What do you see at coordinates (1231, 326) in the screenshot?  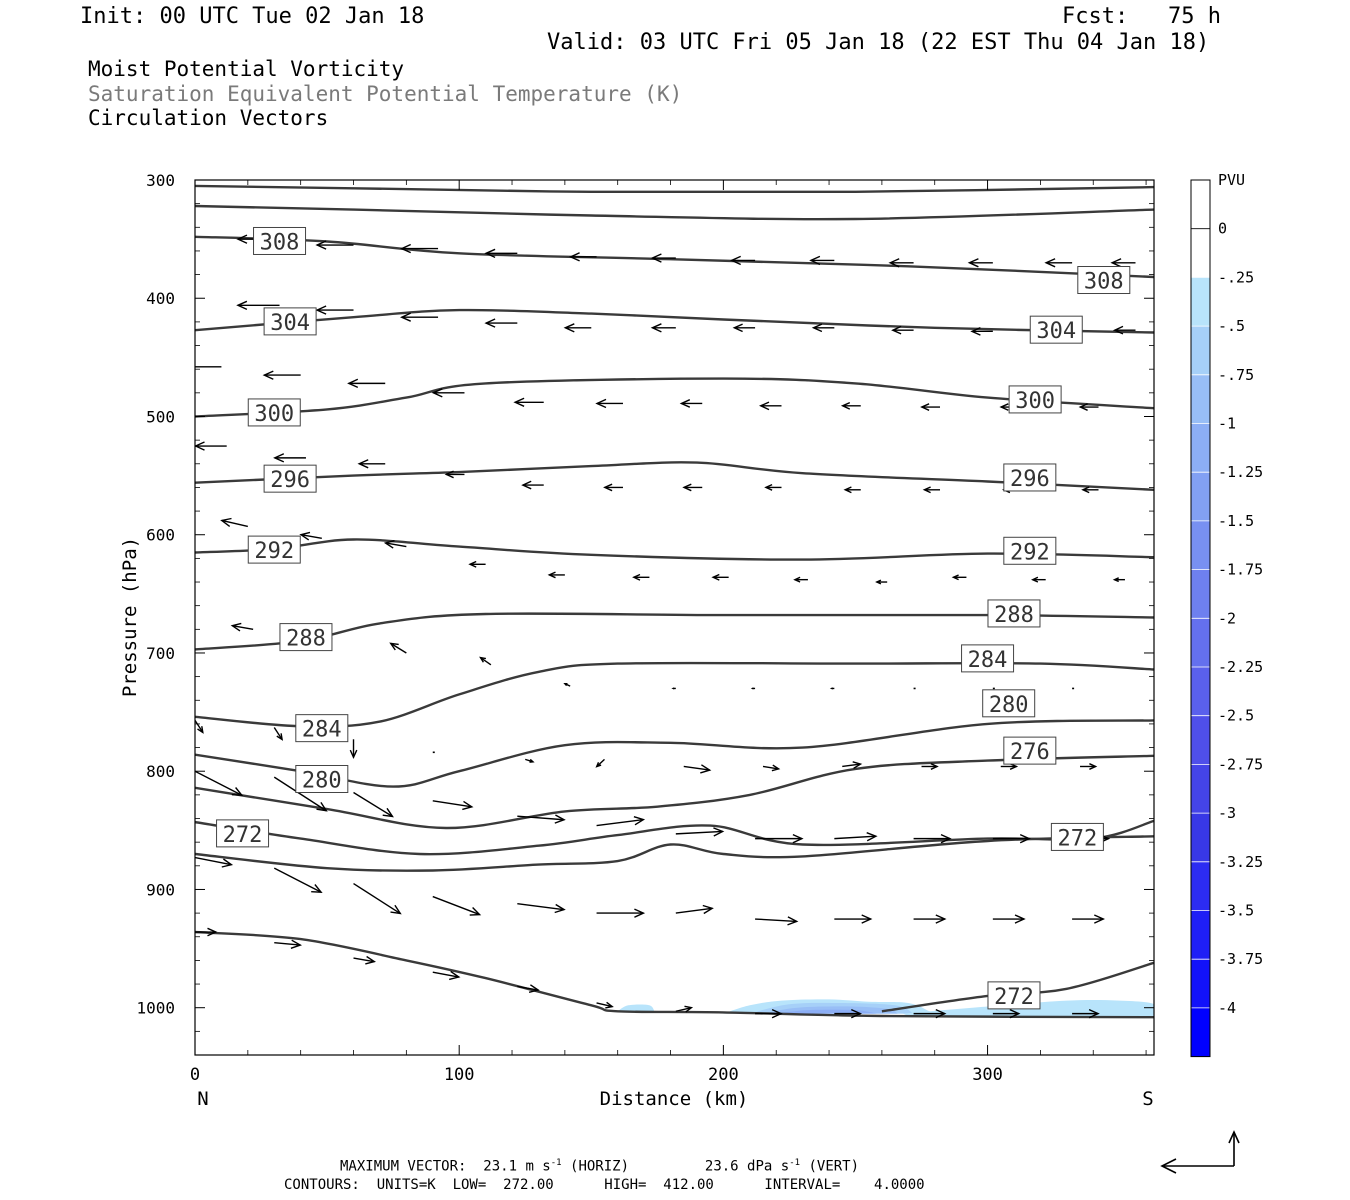 I see `colorbar-label: -.5` at bounding box center [1231, 326].